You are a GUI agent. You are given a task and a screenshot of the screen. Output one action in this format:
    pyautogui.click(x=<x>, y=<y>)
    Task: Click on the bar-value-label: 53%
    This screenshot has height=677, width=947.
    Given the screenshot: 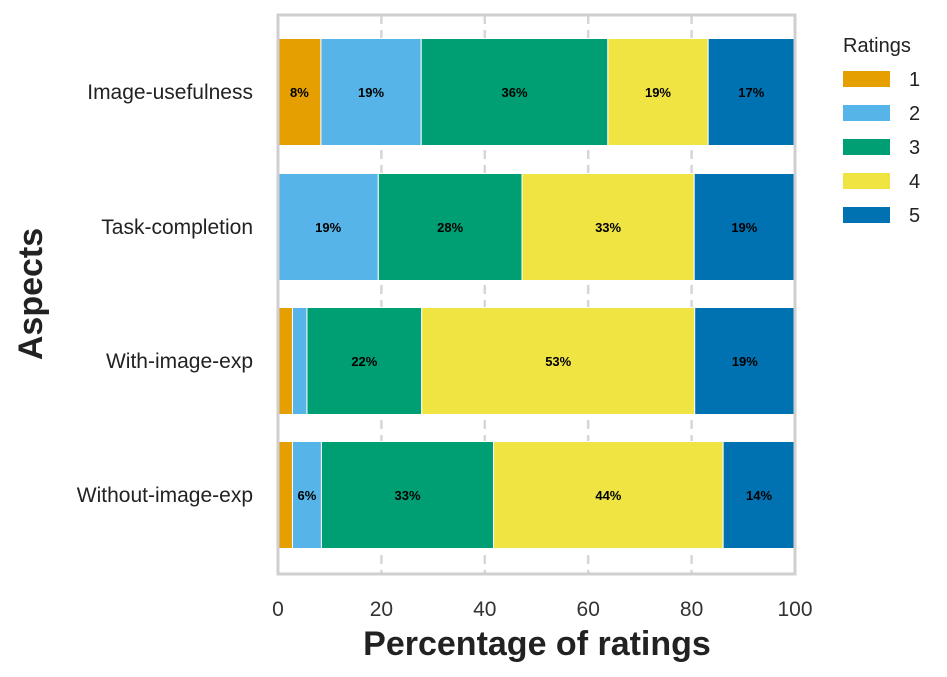 What is the action you would take?
    pyautogui.click(x=558, y=361)
    